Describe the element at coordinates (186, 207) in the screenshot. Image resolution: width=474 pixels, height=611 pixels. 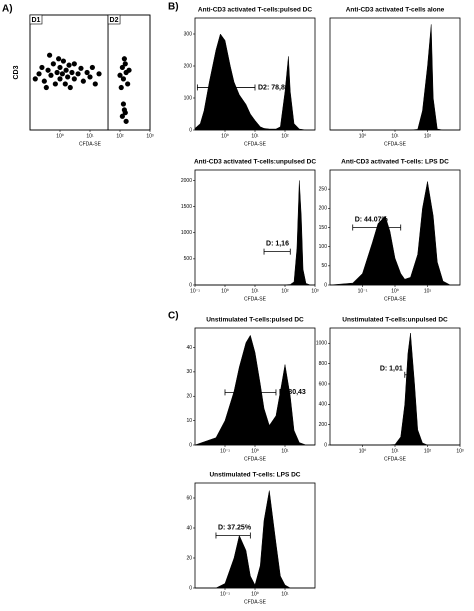
I see `y-tick-label: 1500` at that location.